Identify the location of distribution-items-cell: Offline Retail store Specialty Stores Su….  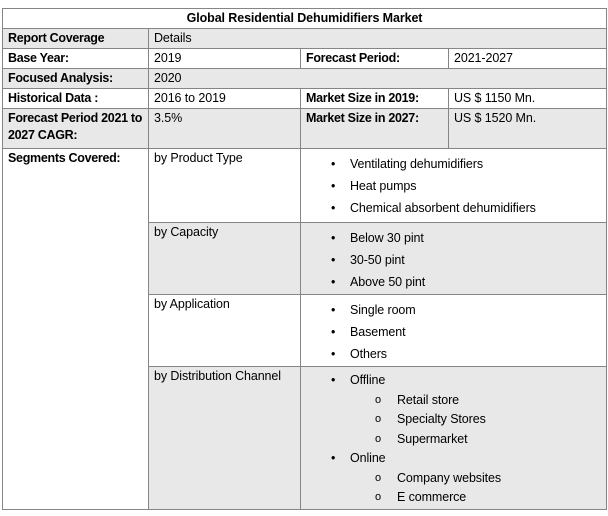
(453, 438).